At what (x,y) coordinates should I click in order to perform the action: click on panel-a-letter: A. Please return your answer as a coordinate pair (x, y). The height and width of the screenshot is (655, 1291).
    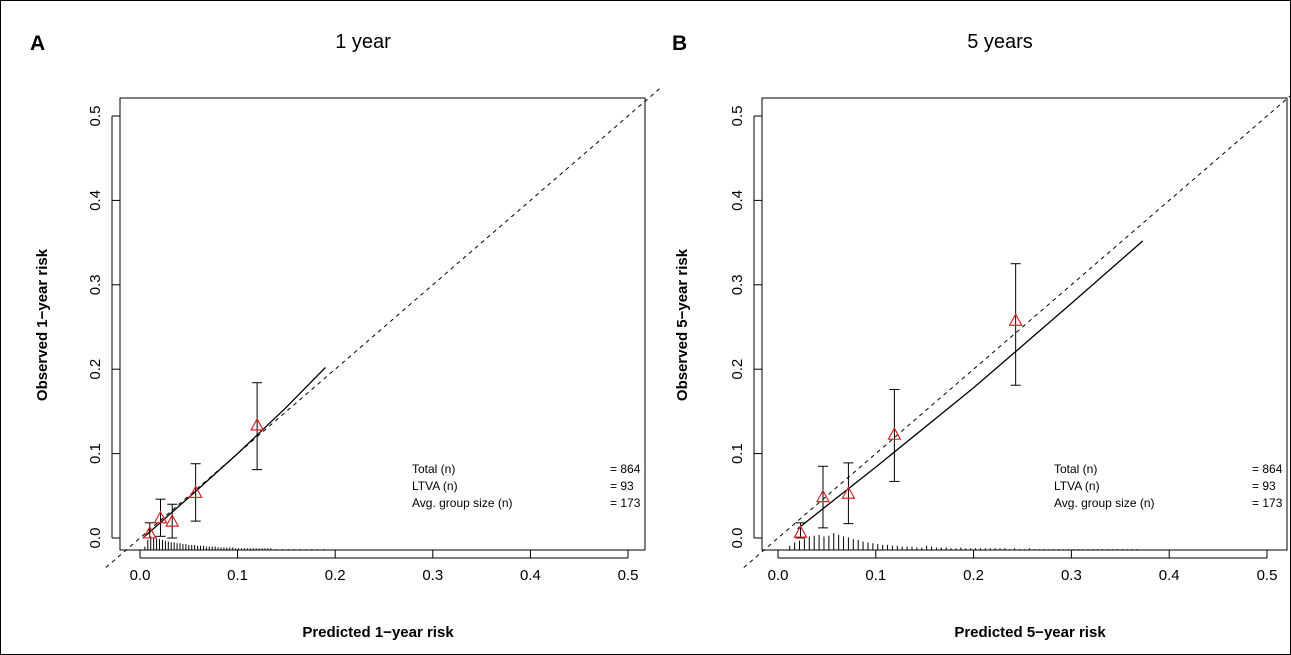
    Looking at the image, I should click on (37, 43).